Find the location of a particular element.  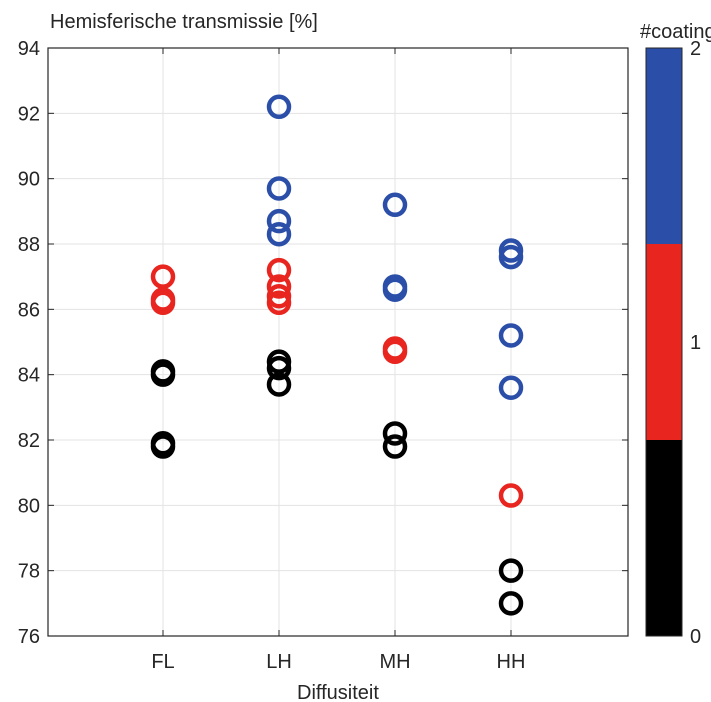

y-tick-label: 88 is located at coordinates (29, 245).